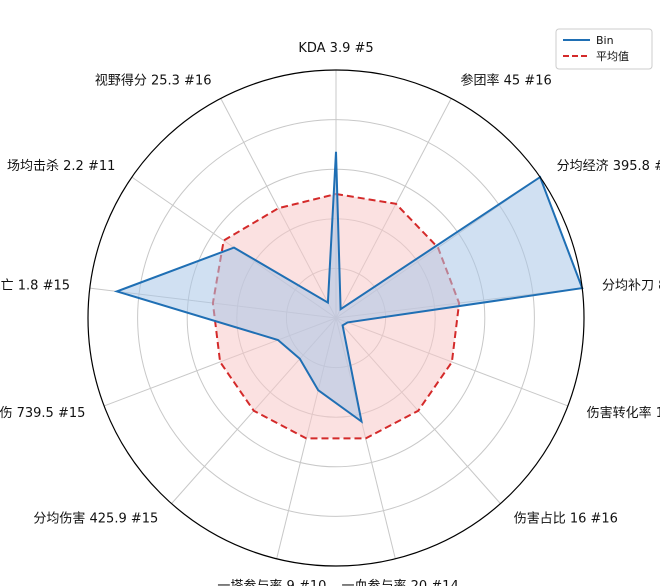 Image resolution: width=660 pixels, height=586 pixels. What do you see at coordinates (506, 81) in the screenshot?
I see `category-label-2: 参团率 45 #16` at bounding box center [506, 81].